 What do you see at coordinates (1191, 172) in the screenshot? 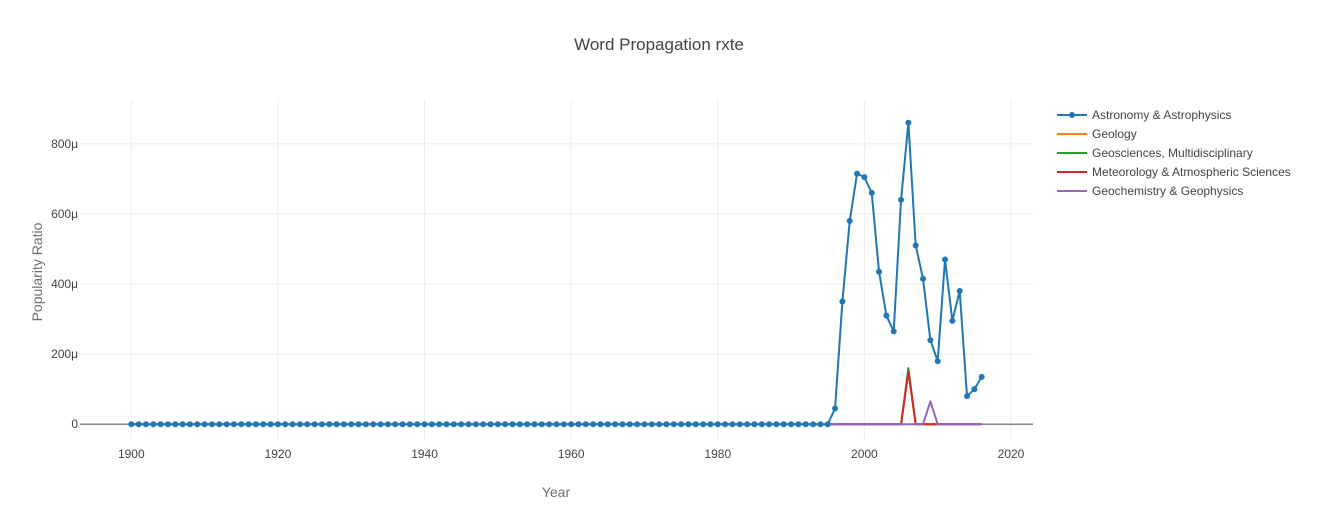
I see `legend-label-meteorology-atmospheric-sciences: Meteorology & Atmospheric Sciences` at bounding box center [1191, 172].